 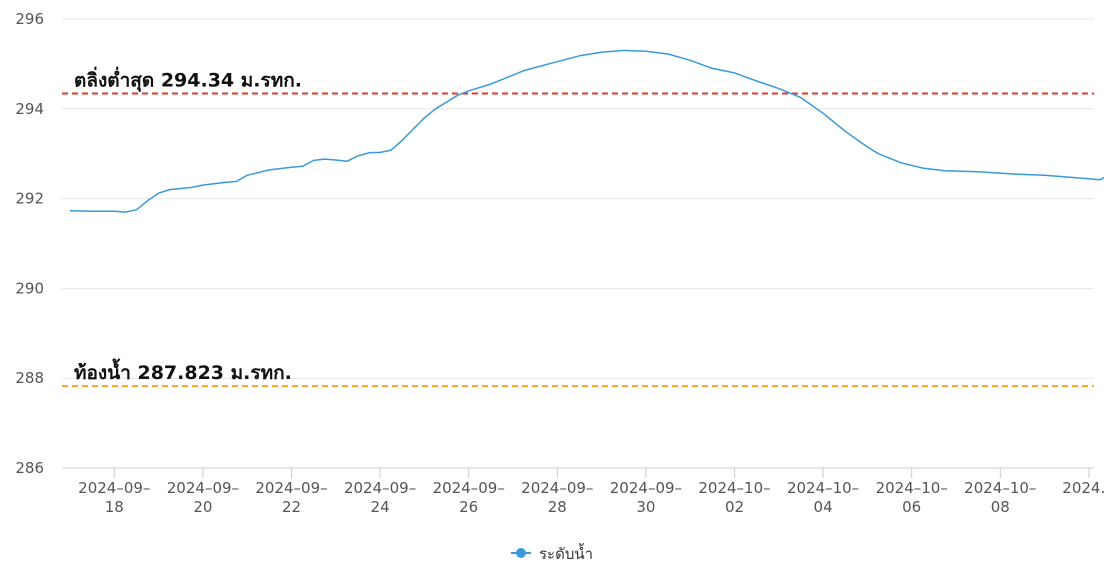 I want to click on legend-series-marker-icon, so click(x=521, y=553).